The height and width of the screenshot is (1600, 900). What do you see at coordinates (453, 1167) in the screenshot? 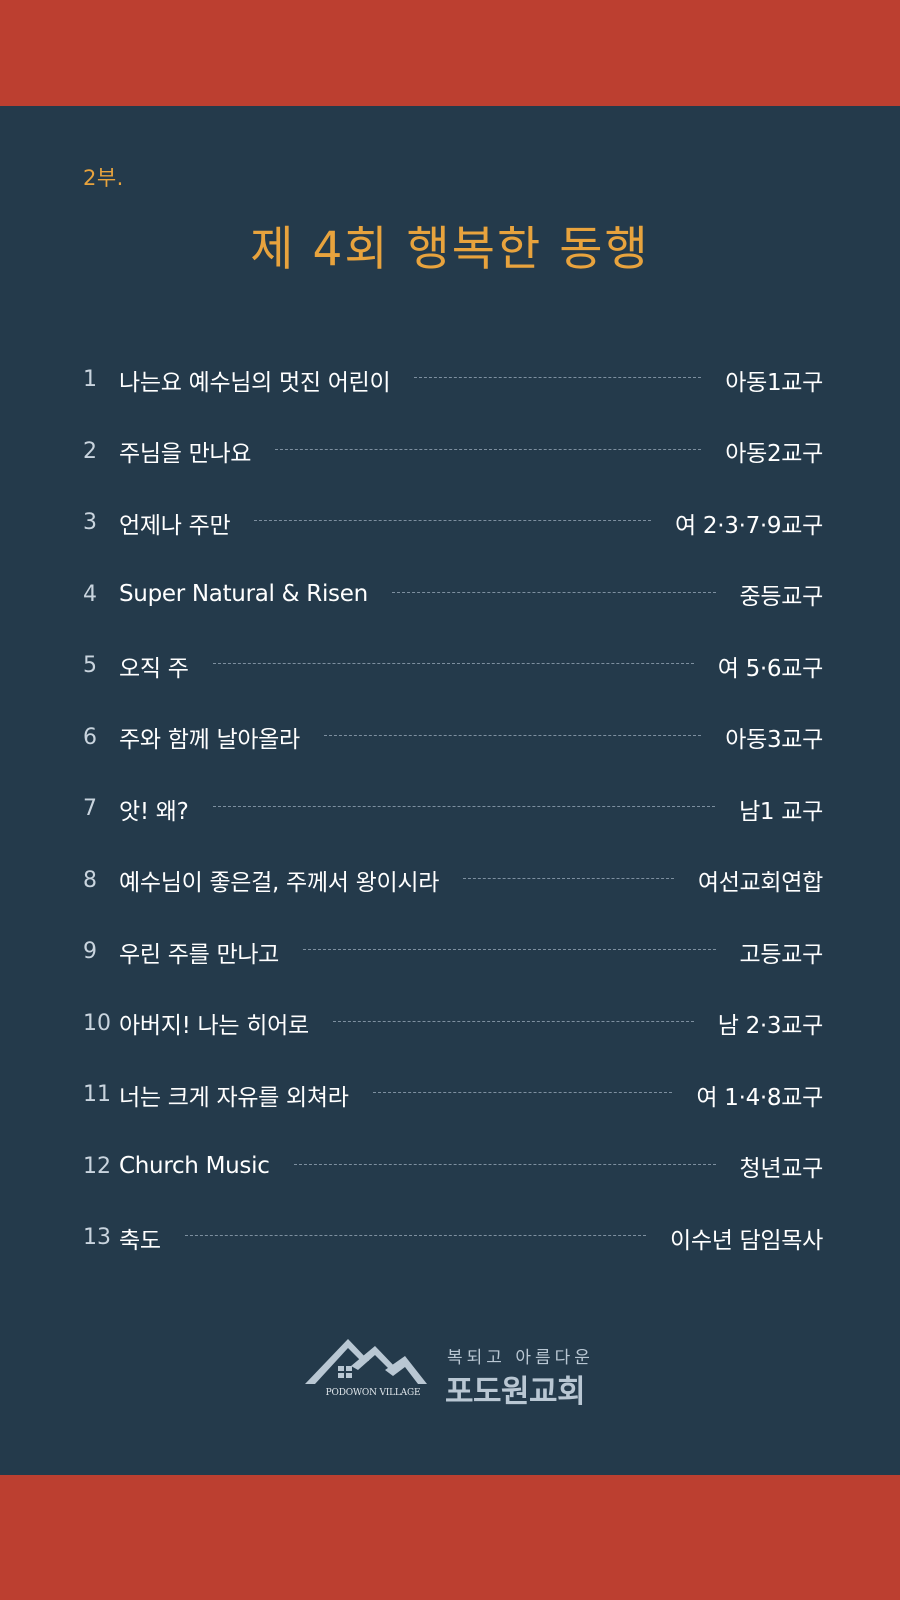
I see `program-item: 12 Church Music 청년교구` at bounding box center [453, 1167].